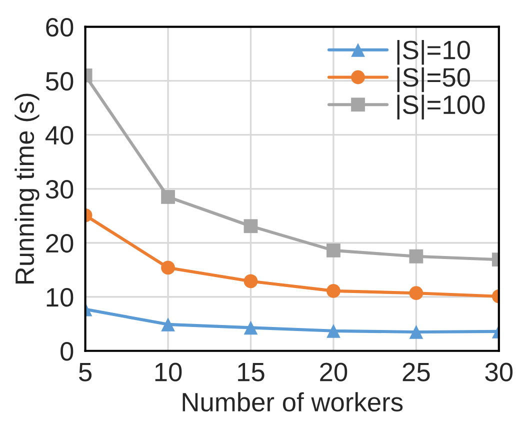 This screenshot has width=517, height=447. I want to click on y-tick-label: 30, so click(60, 189).